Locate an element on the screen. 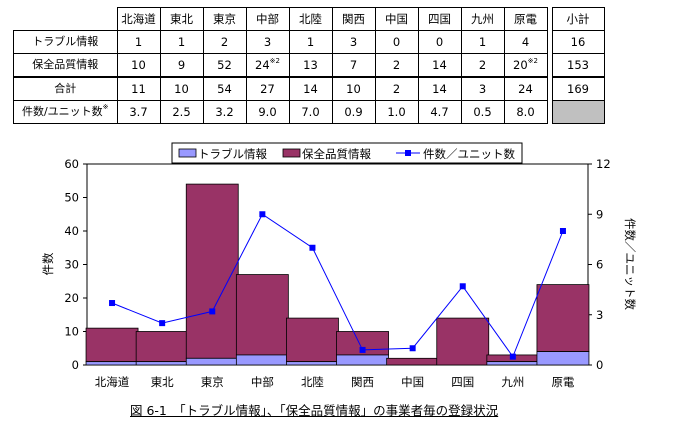 This screenshot has height=423, width=687. table-cell: 13 is located at coordinates (310, 65).